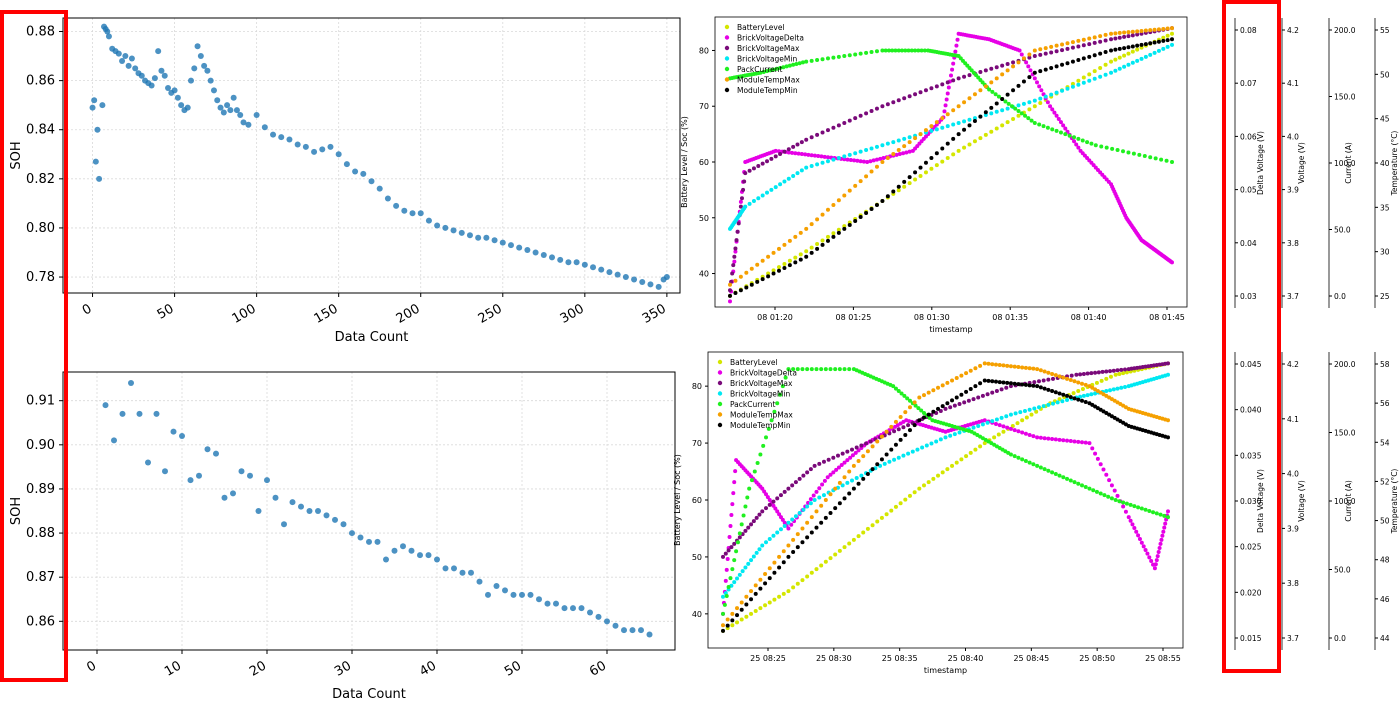 The height and width of the screenshot is (702, 1400). I want to click on x-tick-label: 25 08:45, so click(1031, 658).